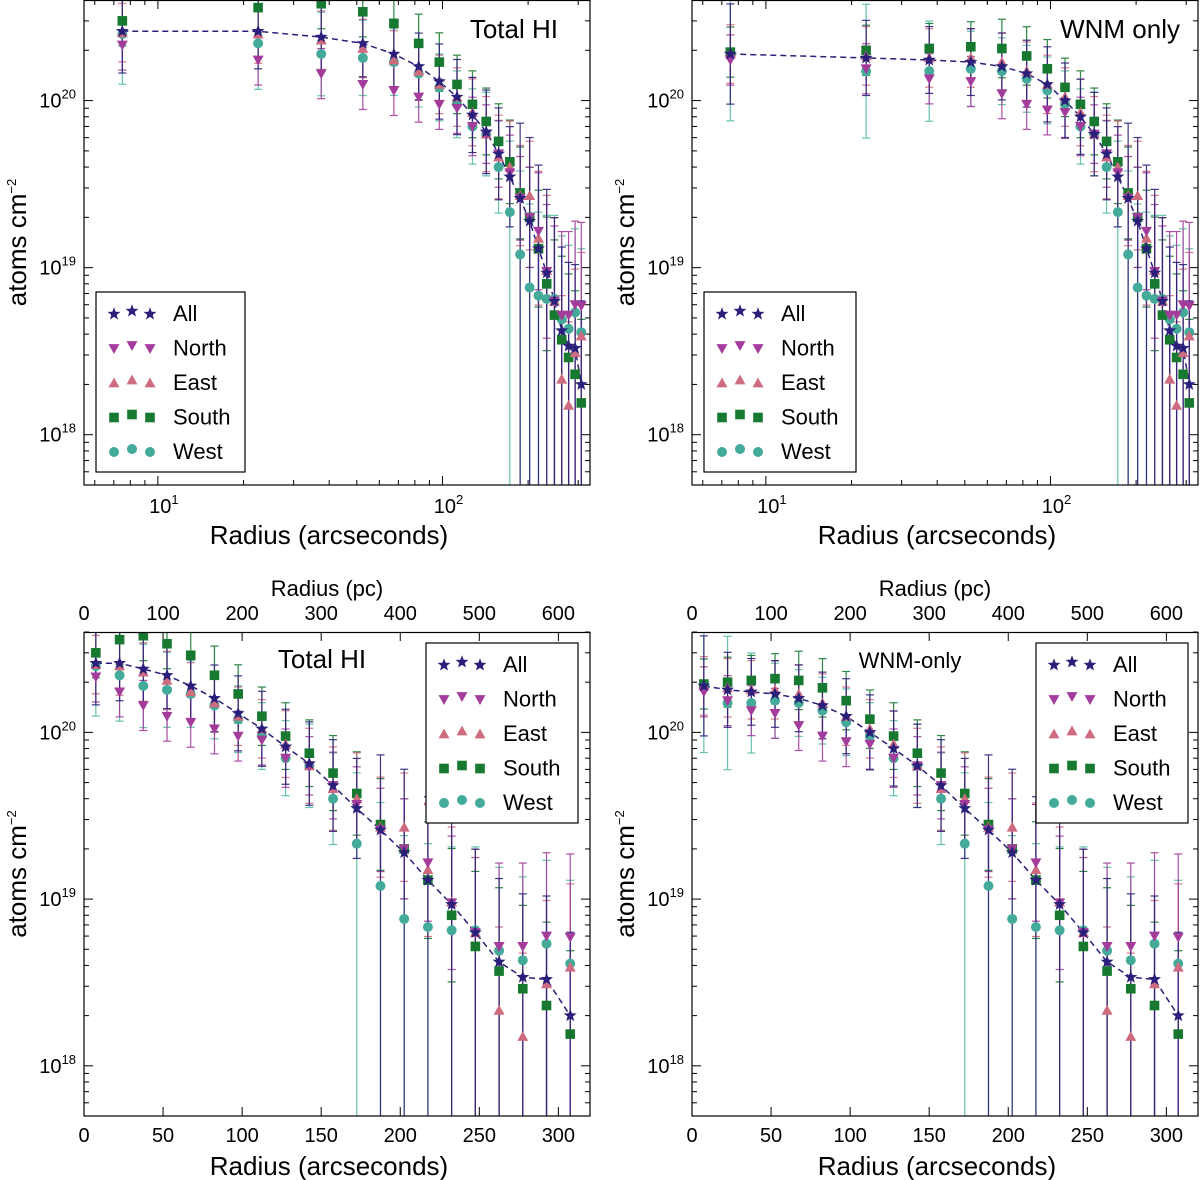 Image resolution: width=1200 pixels, height=1180 pixels. I want to click on top-x-tick-label: 300, so click(929, 614).